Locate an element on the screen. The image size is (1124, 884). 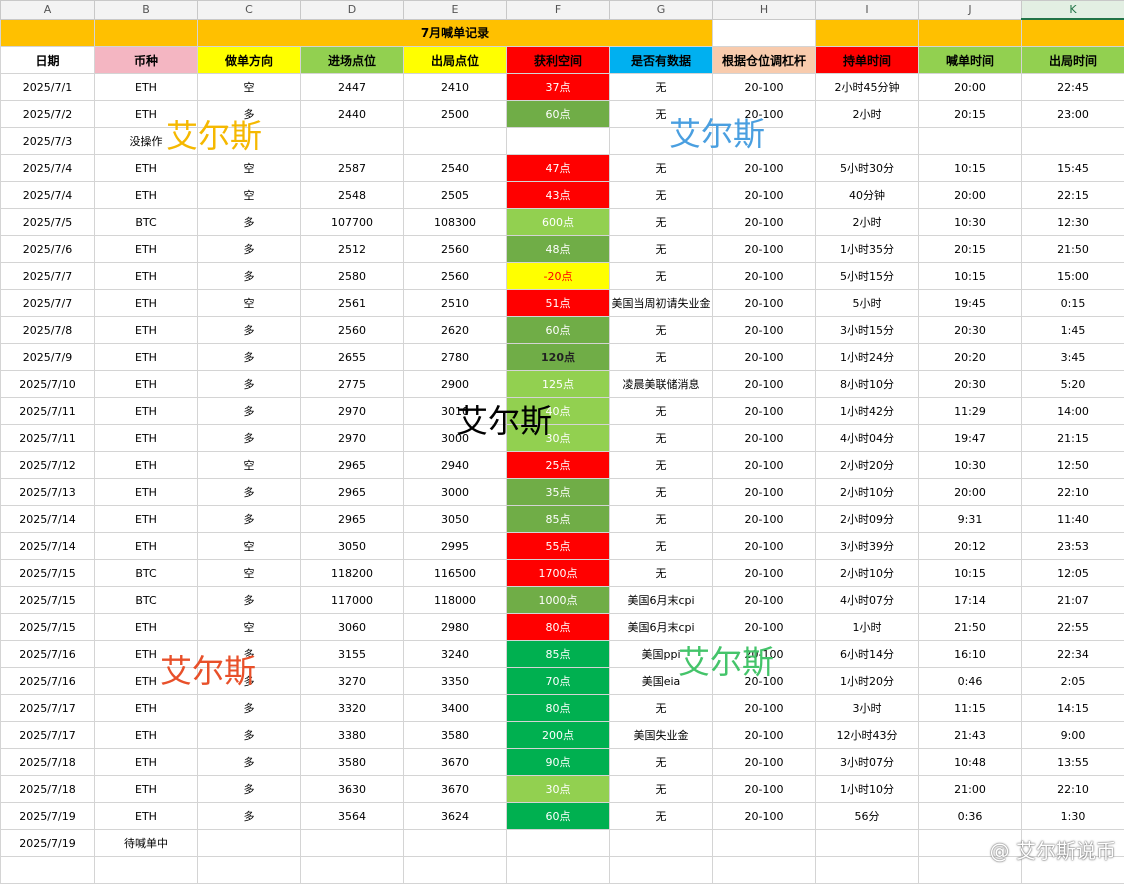
hold-time-cell: 3小时07分 is located at coordinates (867, 762).